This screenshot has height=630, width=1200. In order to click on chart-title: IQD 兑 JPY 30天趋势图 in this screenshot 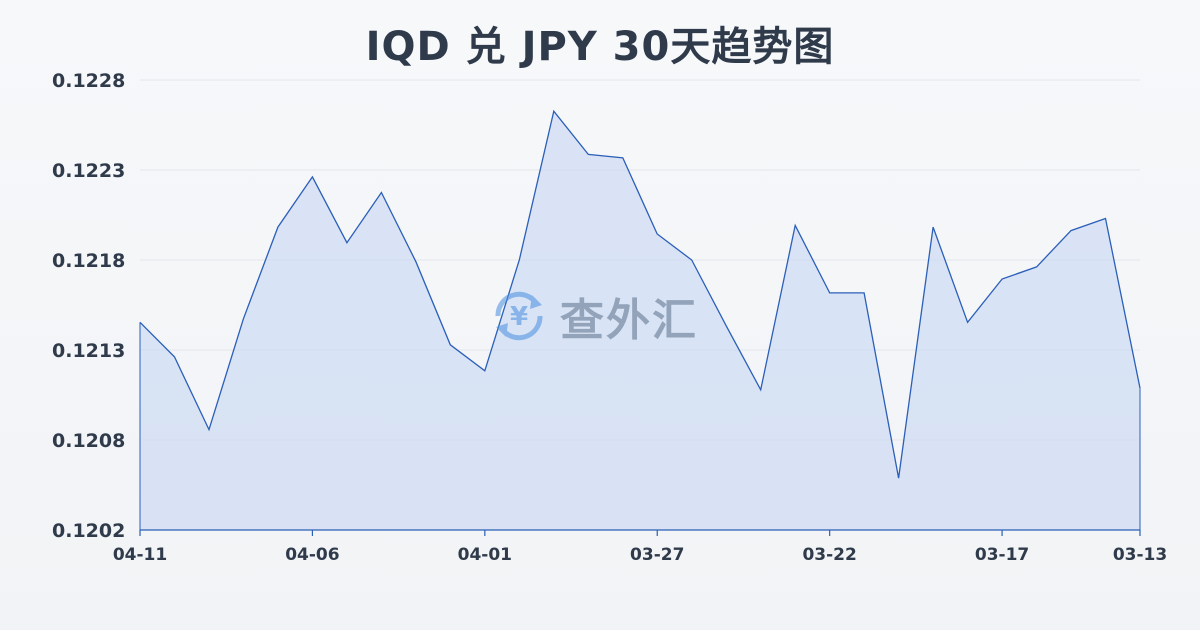, I will do `click(600, 47)`.